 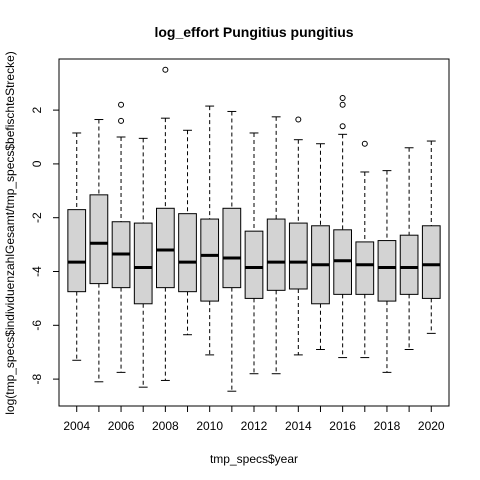 I want to click on x-axis-label: tmp_specs$year, so click(x=254, y=459).